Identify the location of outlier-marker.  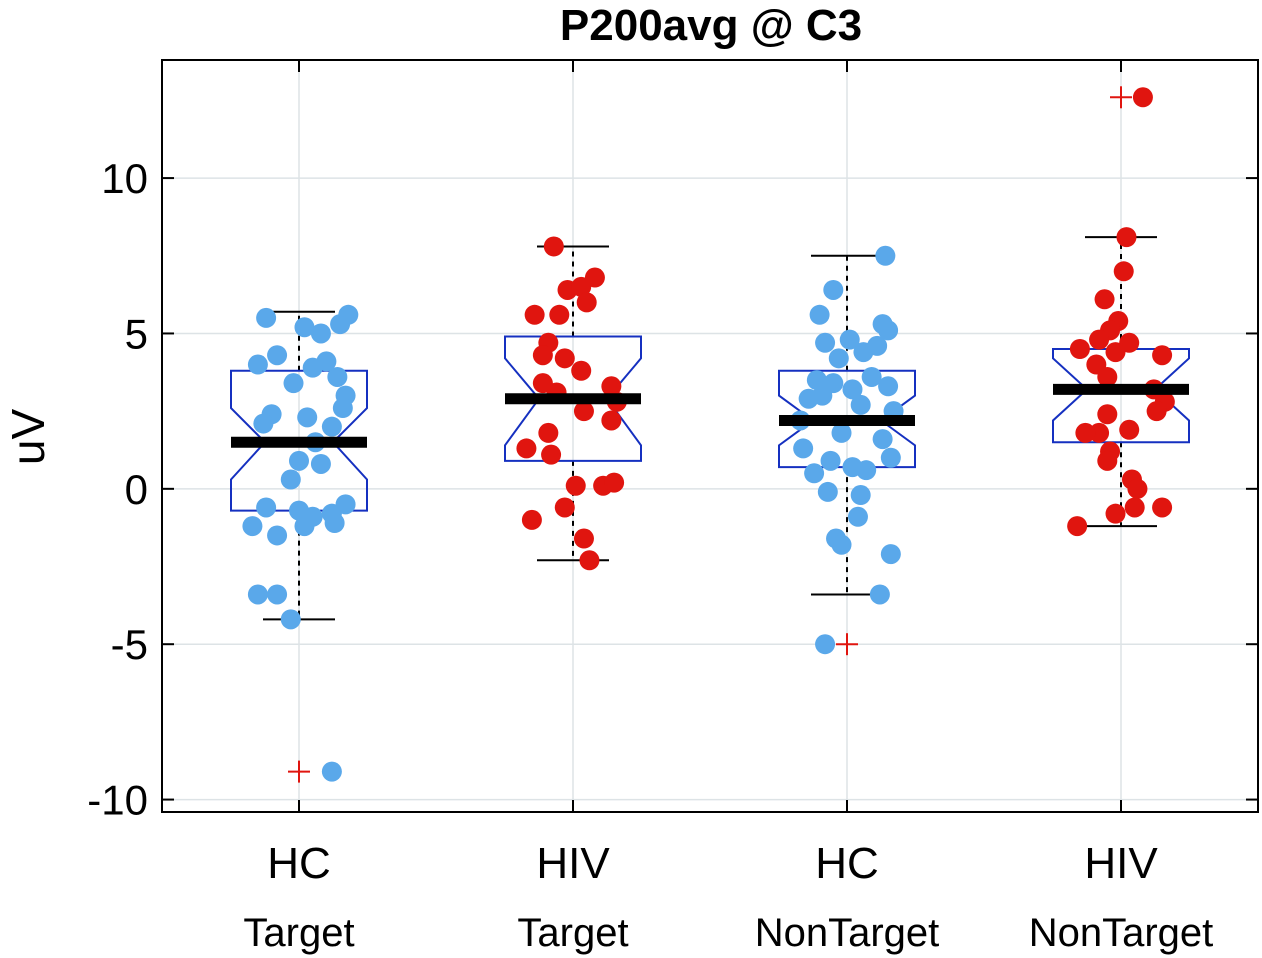
(299, 771).